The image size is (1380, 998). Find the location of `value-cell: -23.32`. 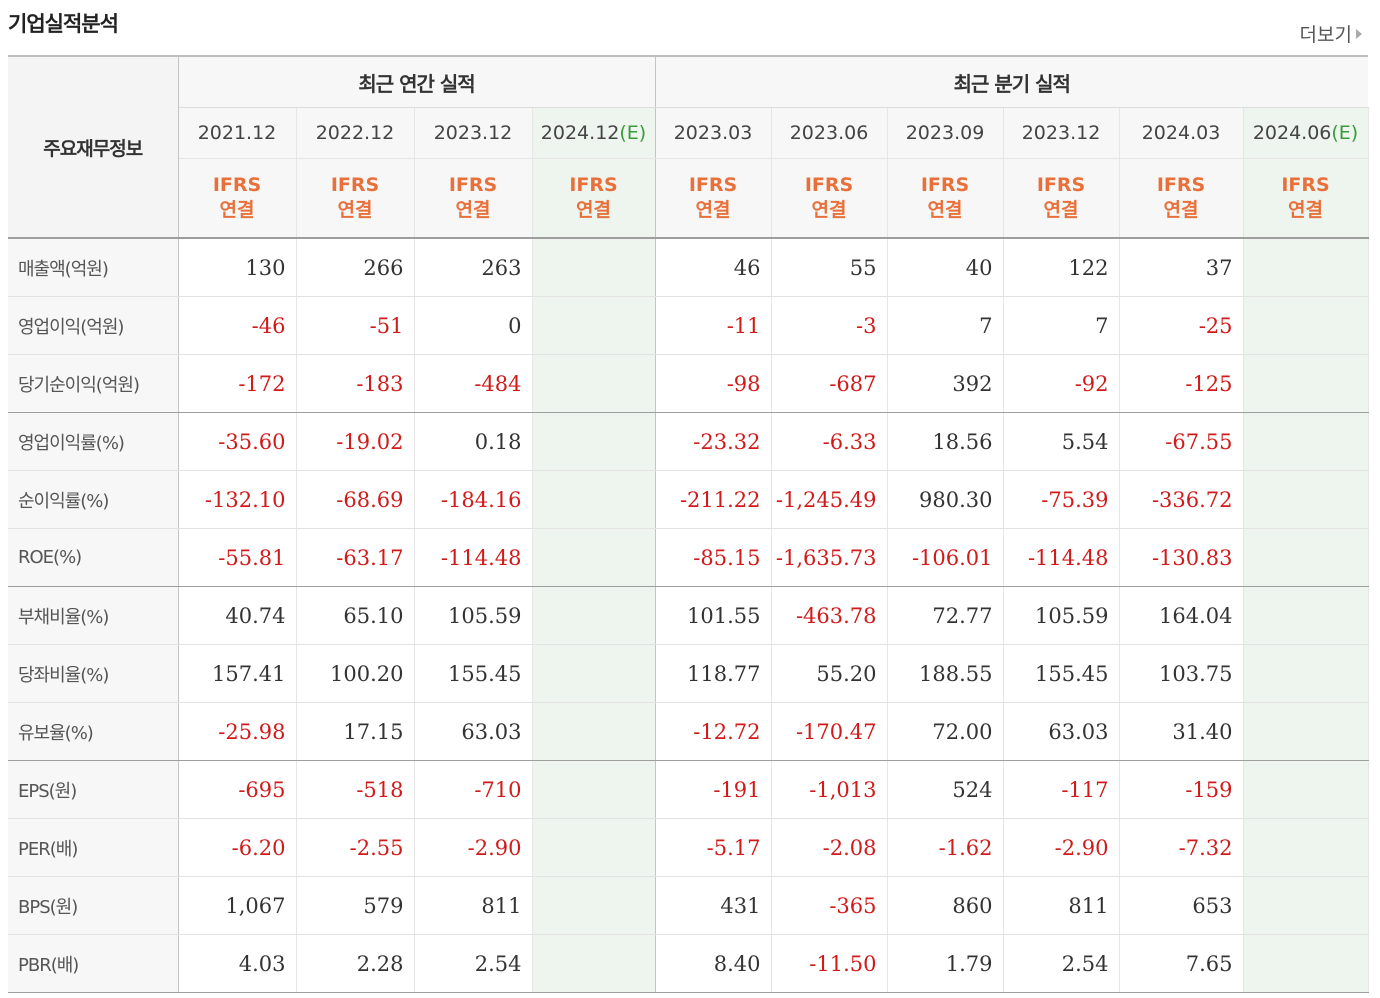

value-cell: -23.32 is located at coordinates (713, 441).